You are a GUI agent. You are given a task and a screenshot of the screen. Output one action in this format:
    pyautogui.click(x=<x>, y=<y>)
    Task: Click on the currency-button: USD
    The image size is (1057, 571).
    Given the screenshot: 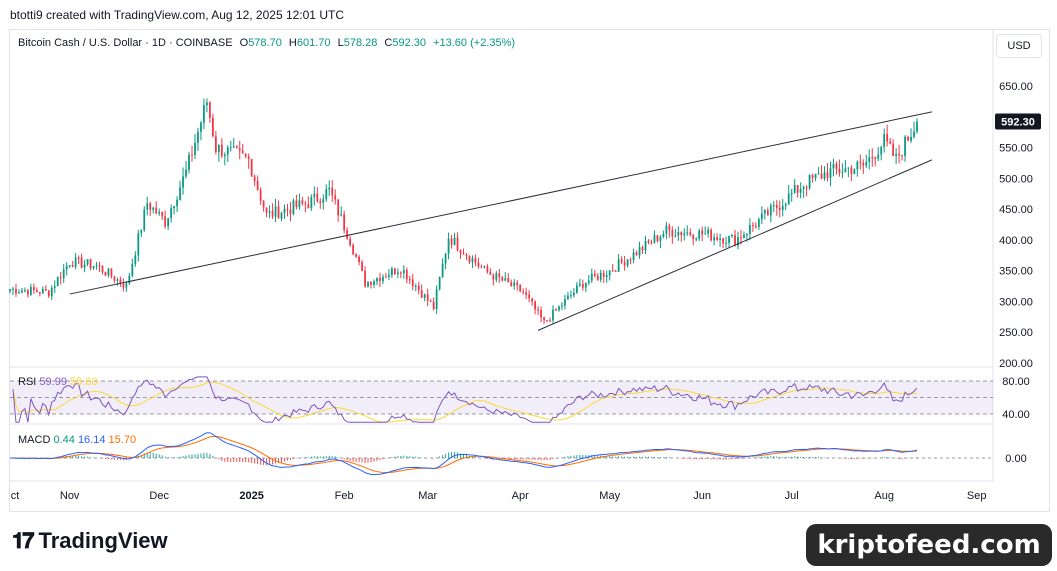 What is the action you would take?
    pyautogui.click(x=1019, y=46)
    